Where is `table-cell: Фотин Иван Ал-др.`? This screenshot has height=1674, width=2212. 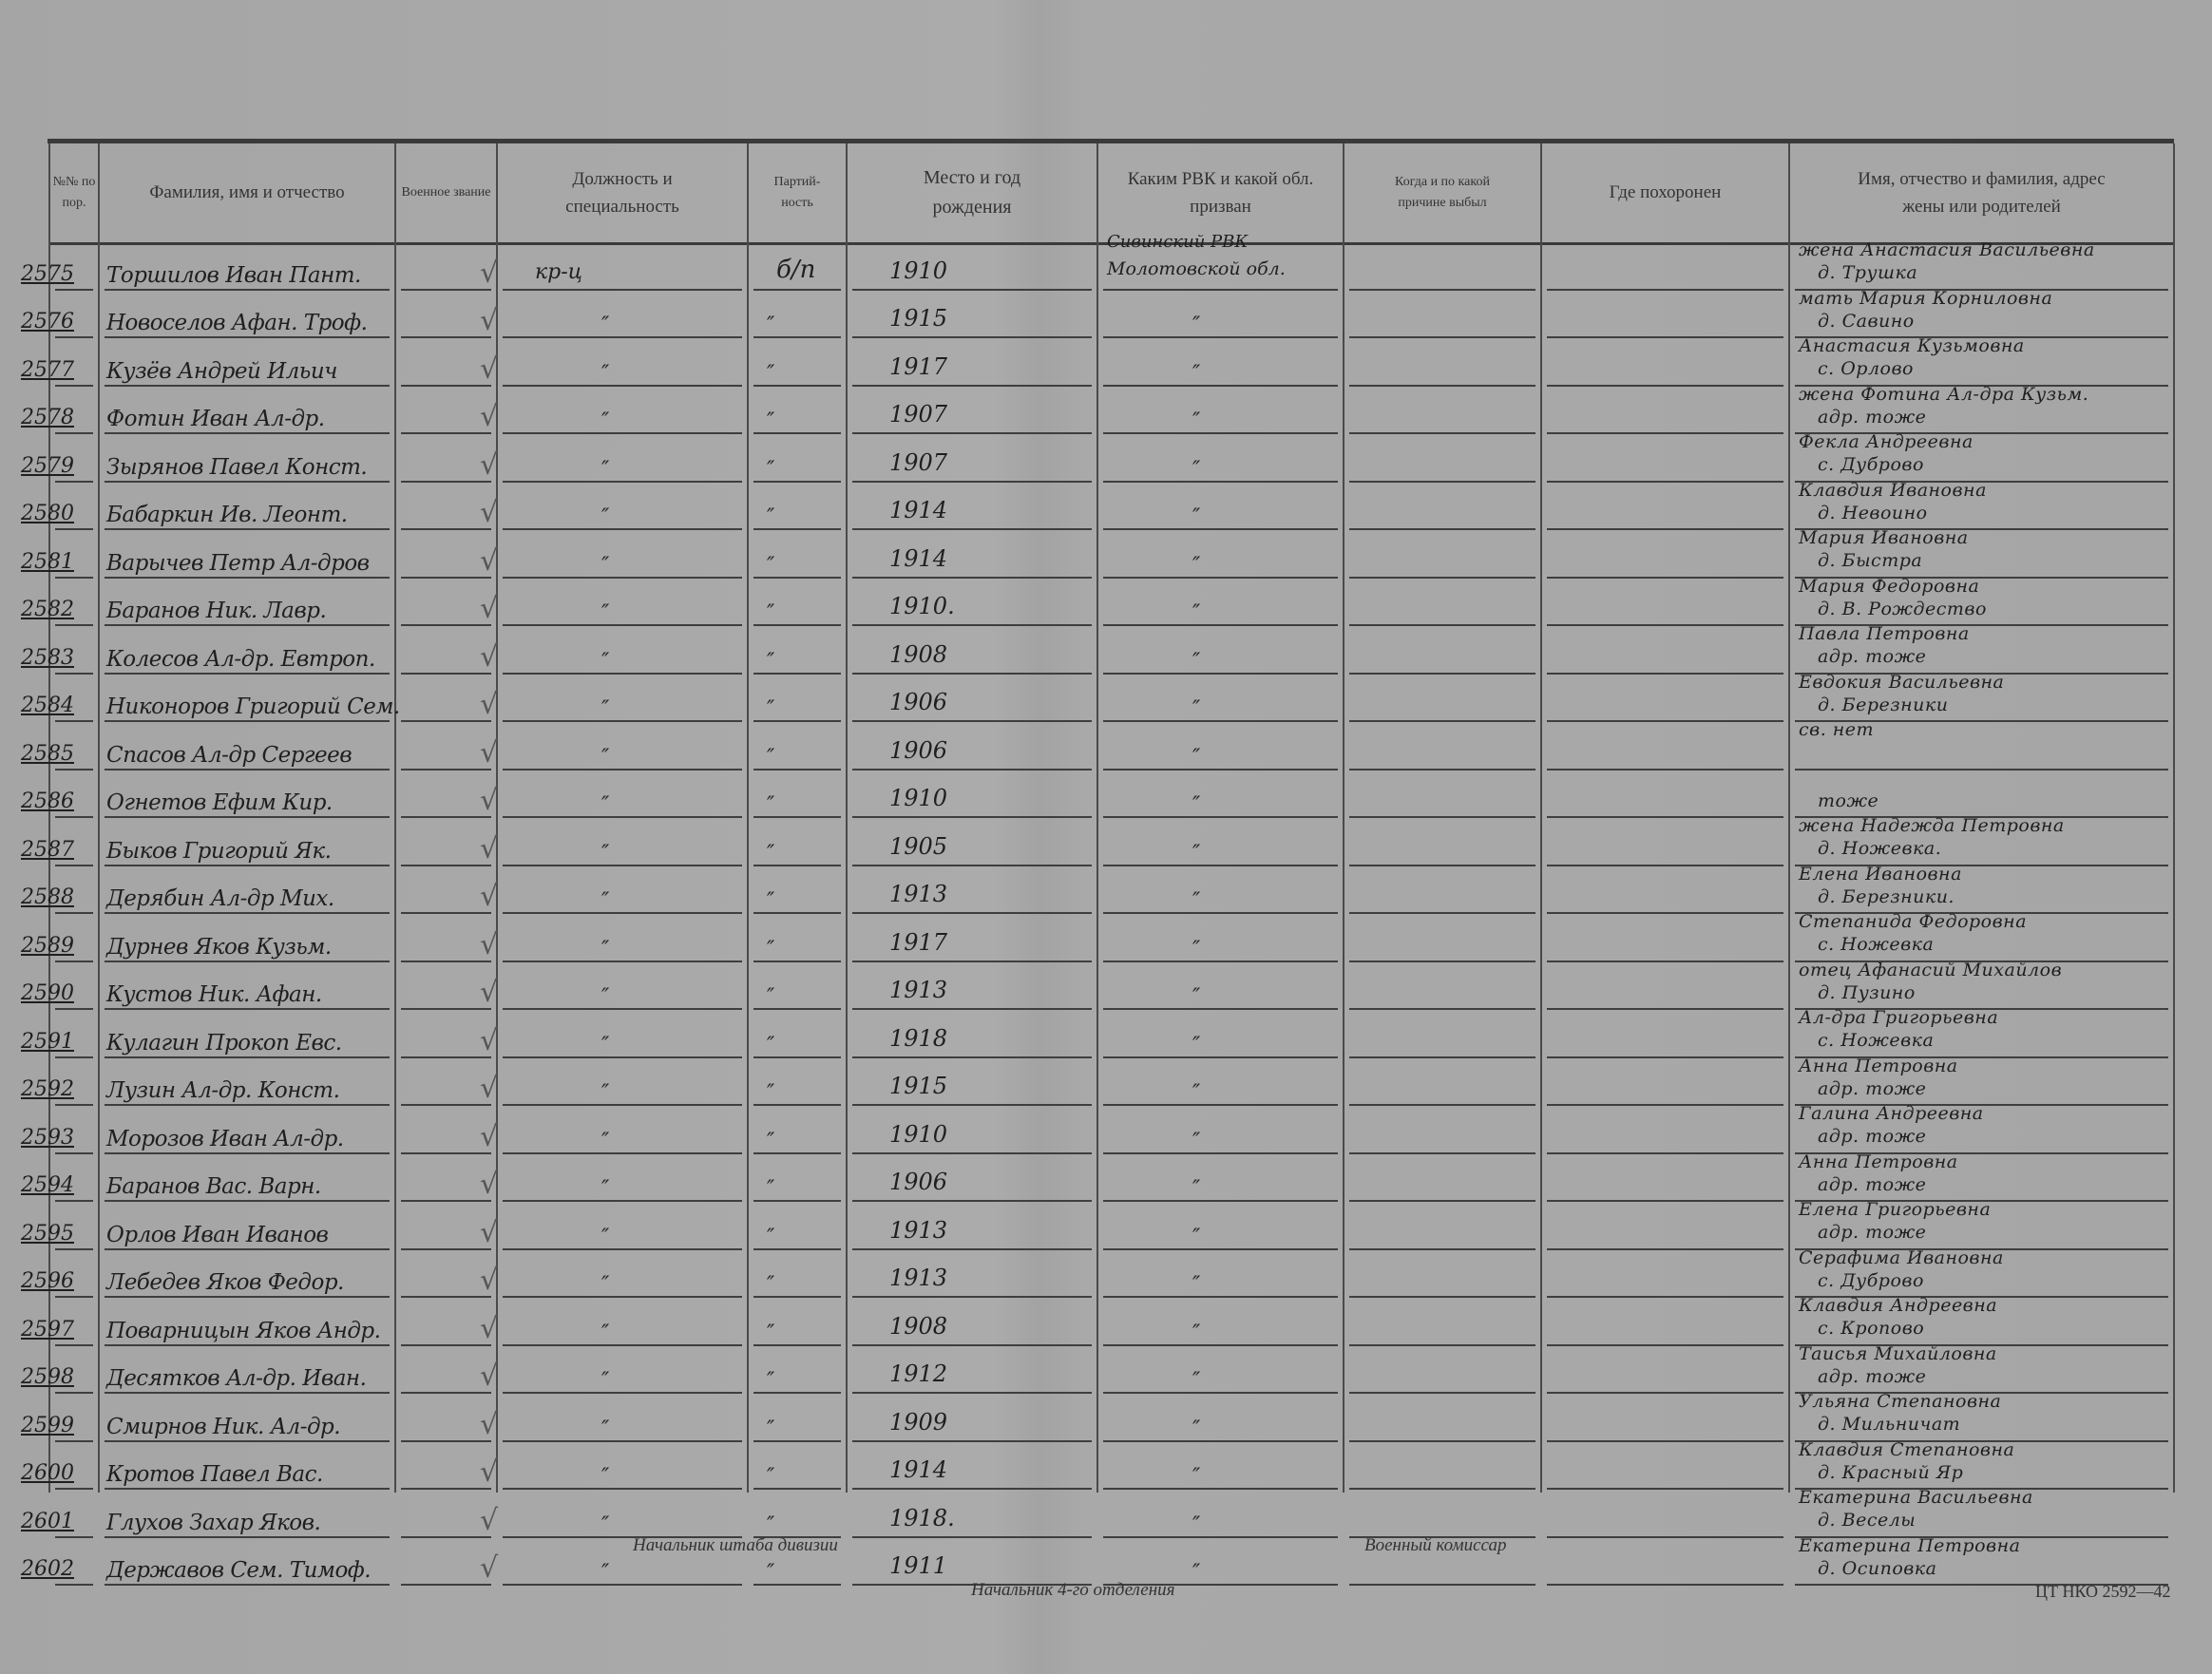 table-cell: Фотин Иван Ал-др. is located at coordinates (247, 414).